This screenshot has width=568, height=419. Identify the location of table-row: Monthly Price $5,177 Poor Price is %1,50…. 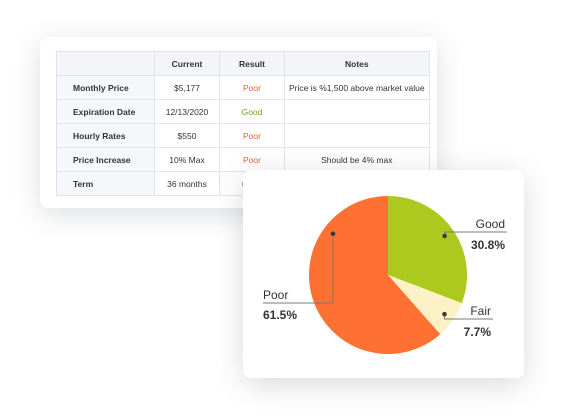
(243, 87).